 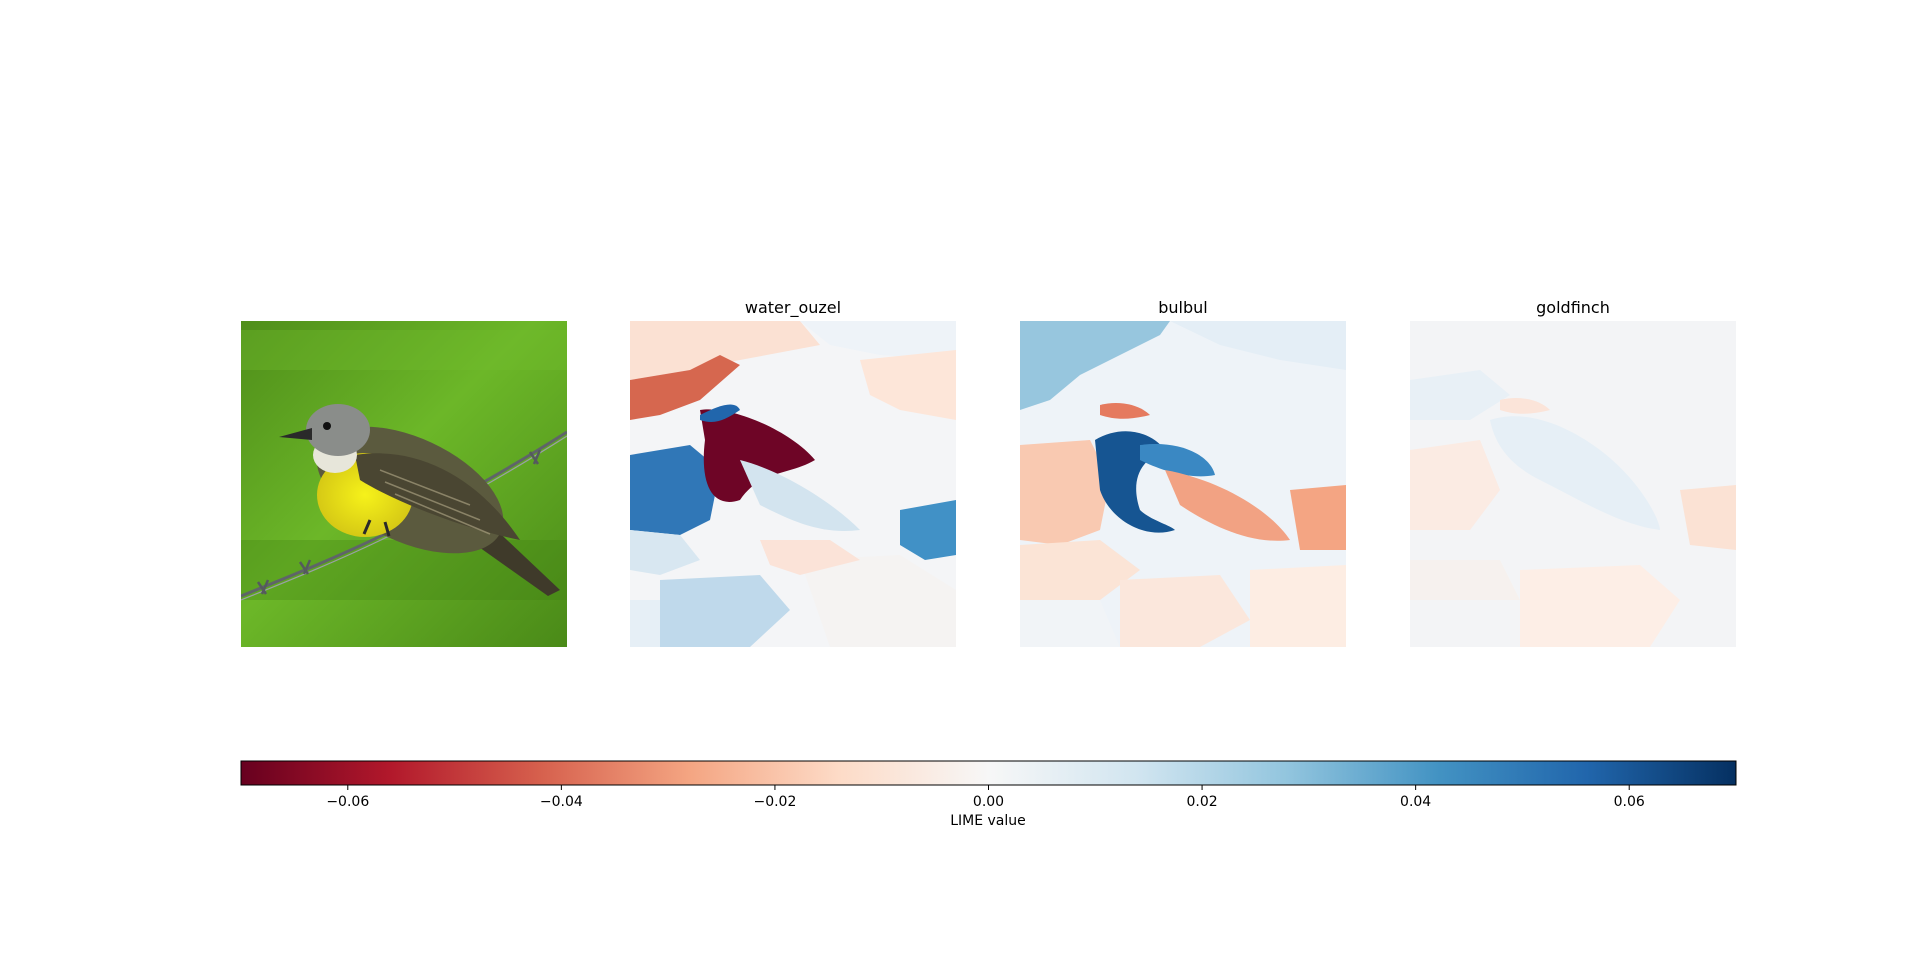 What do you see at coordinates (561, 802) in the screenshot?
I see `colorbar-tick-label: −0.04` at bounding box center [561, 802].